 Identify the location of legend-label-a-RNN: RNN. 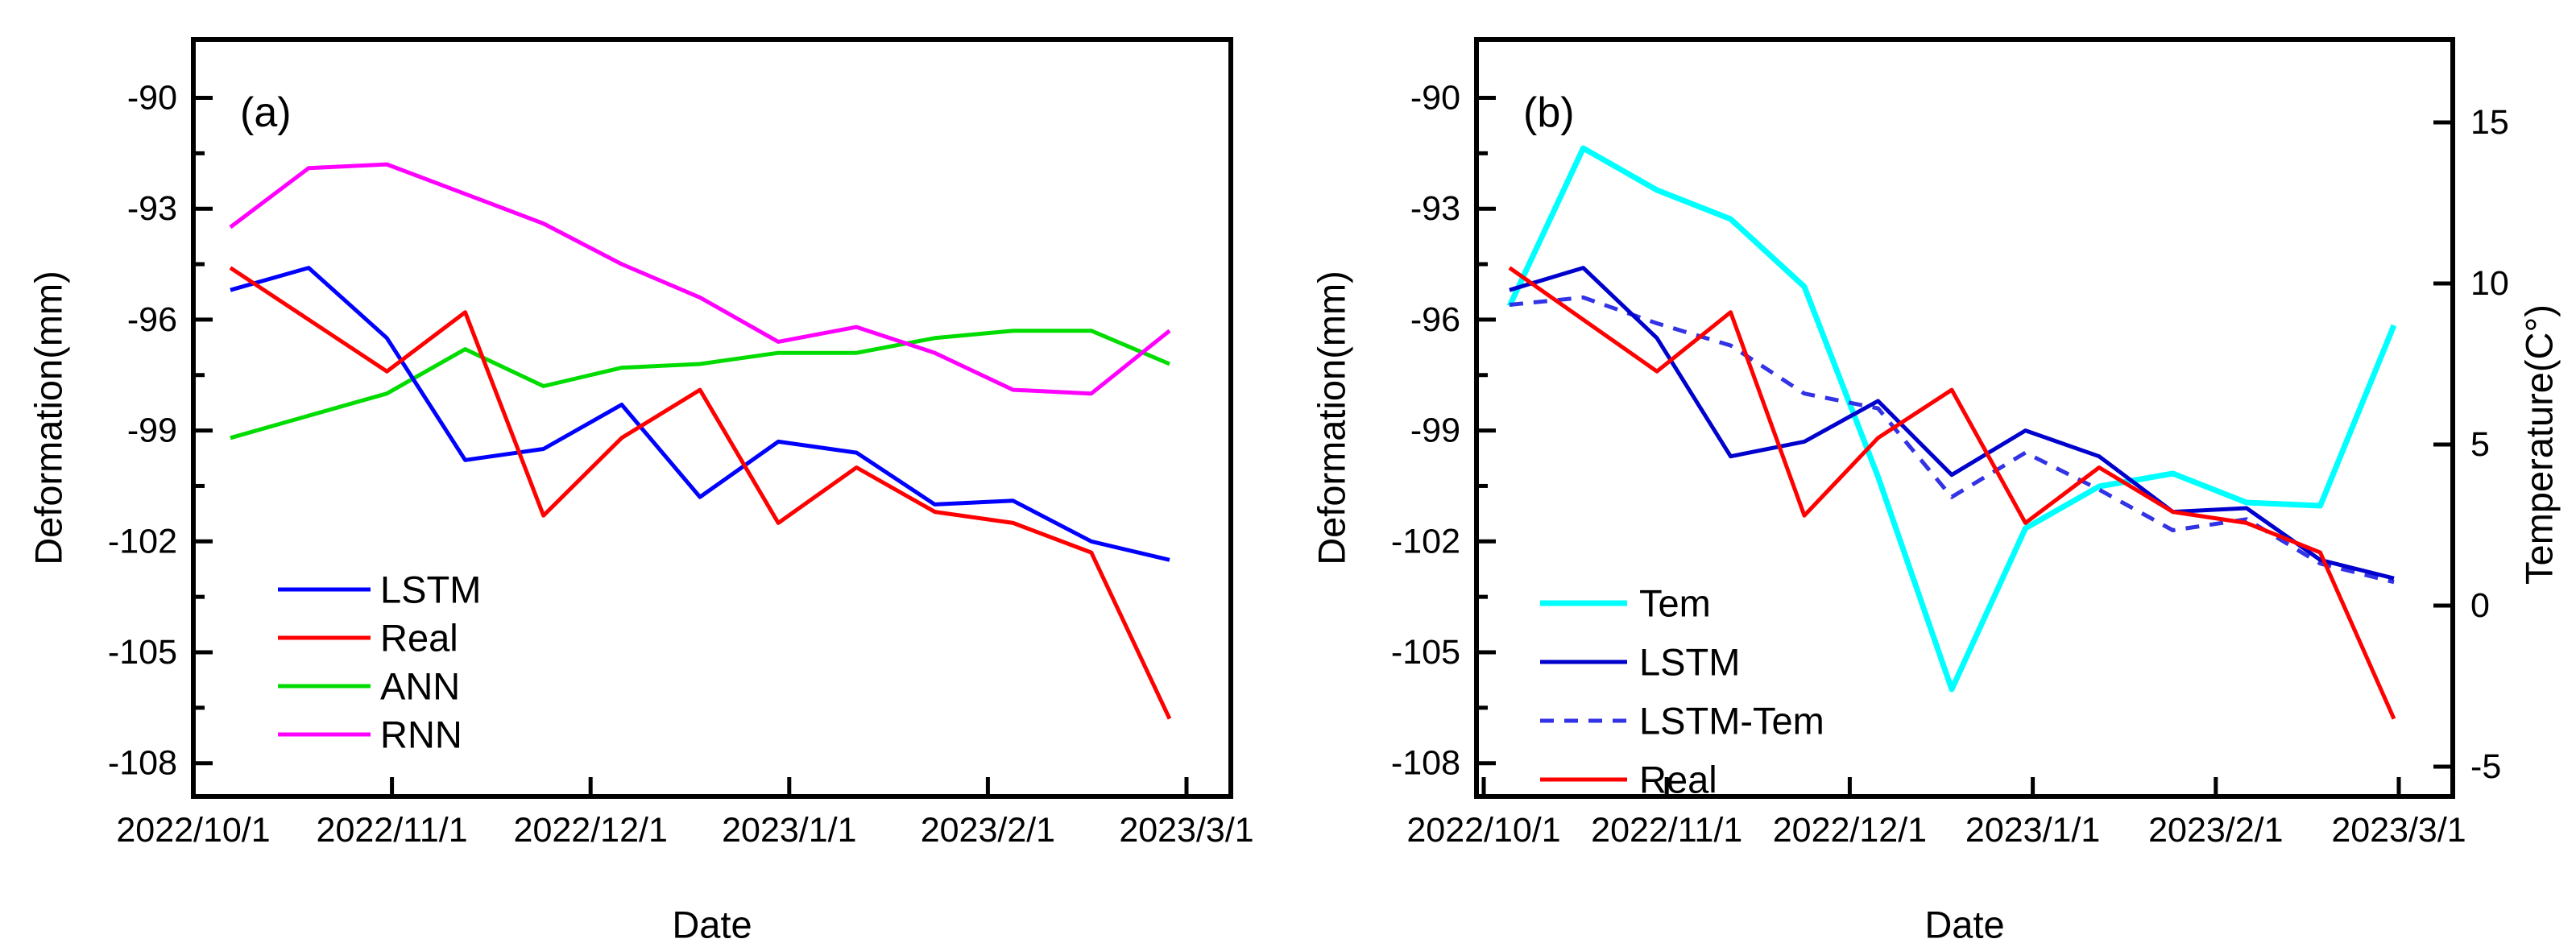
(421, 735).